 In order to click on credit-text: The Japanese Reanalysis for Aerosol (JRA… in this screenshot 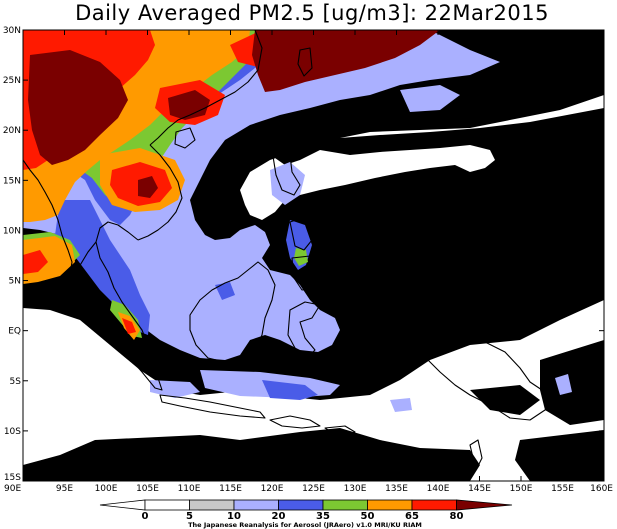, I will do `click(305, 525)`.